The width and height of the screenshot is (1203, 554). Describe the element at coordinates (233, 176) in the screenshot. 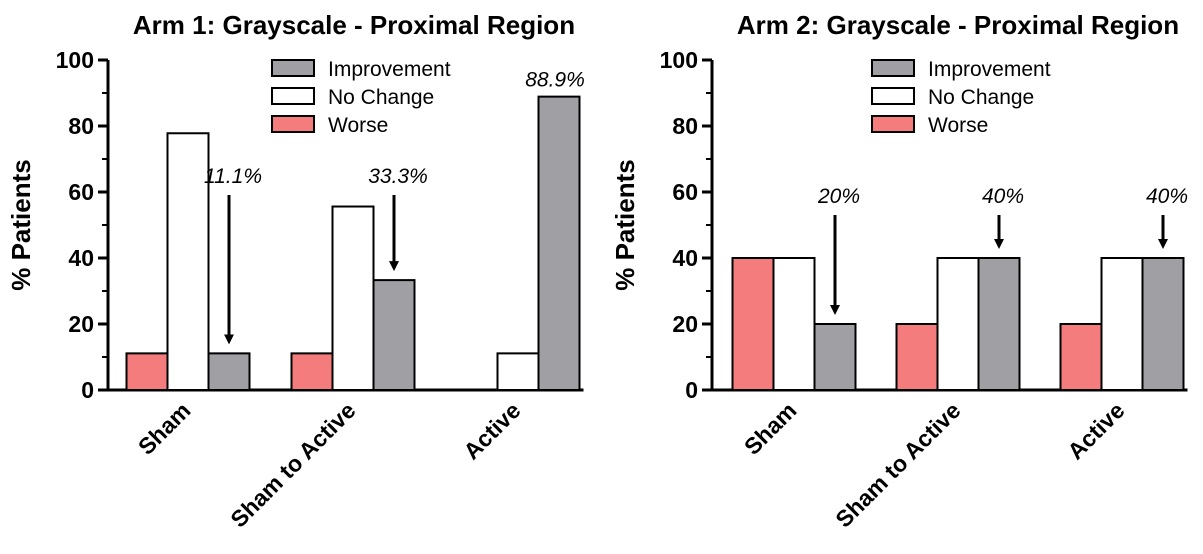

I see `annotation-label: 11.1%` at that location.